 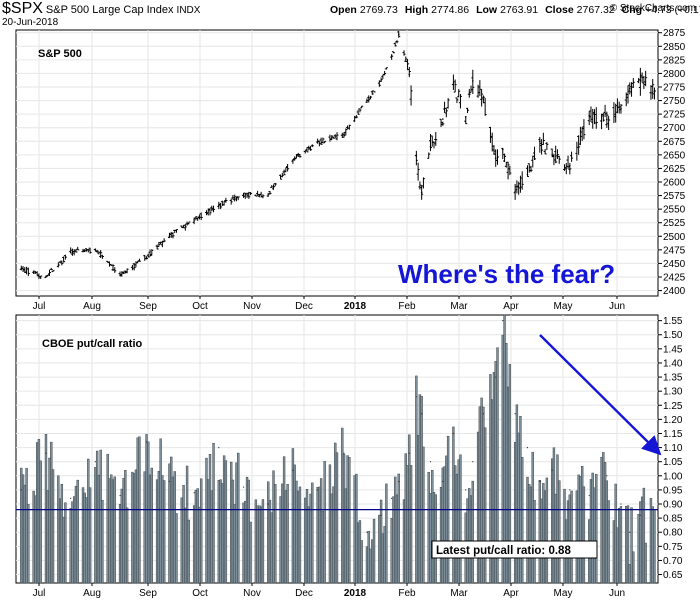 I want to click on ratio-ytick-label: 0.95, so click(x=673, y=490).